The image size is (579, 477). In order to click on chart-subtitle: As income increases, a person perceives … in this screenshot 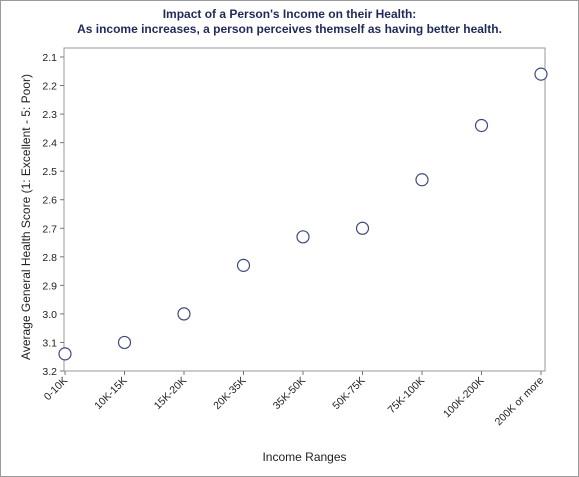, I will do `click(289, 29)`.